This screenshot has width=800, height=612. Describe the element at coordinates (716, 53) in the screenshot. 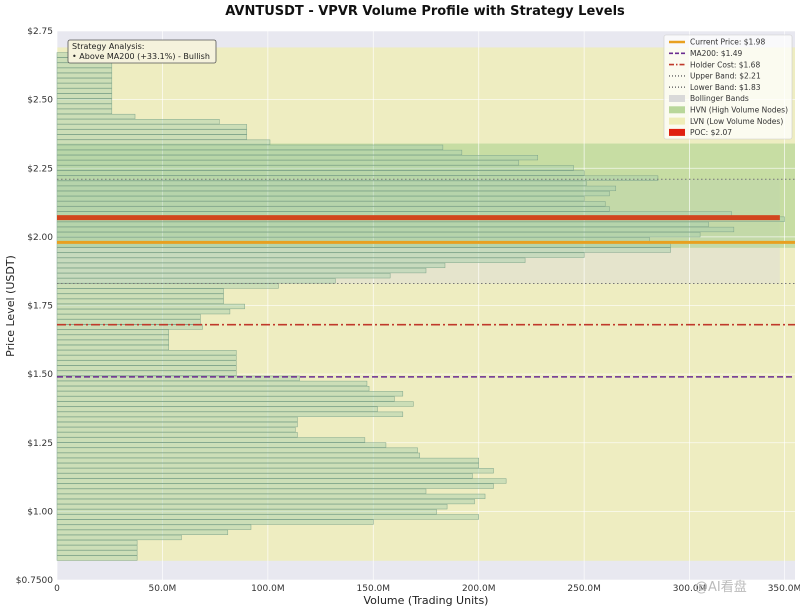

I see `legend-label: MA200: $1.49` at that location.